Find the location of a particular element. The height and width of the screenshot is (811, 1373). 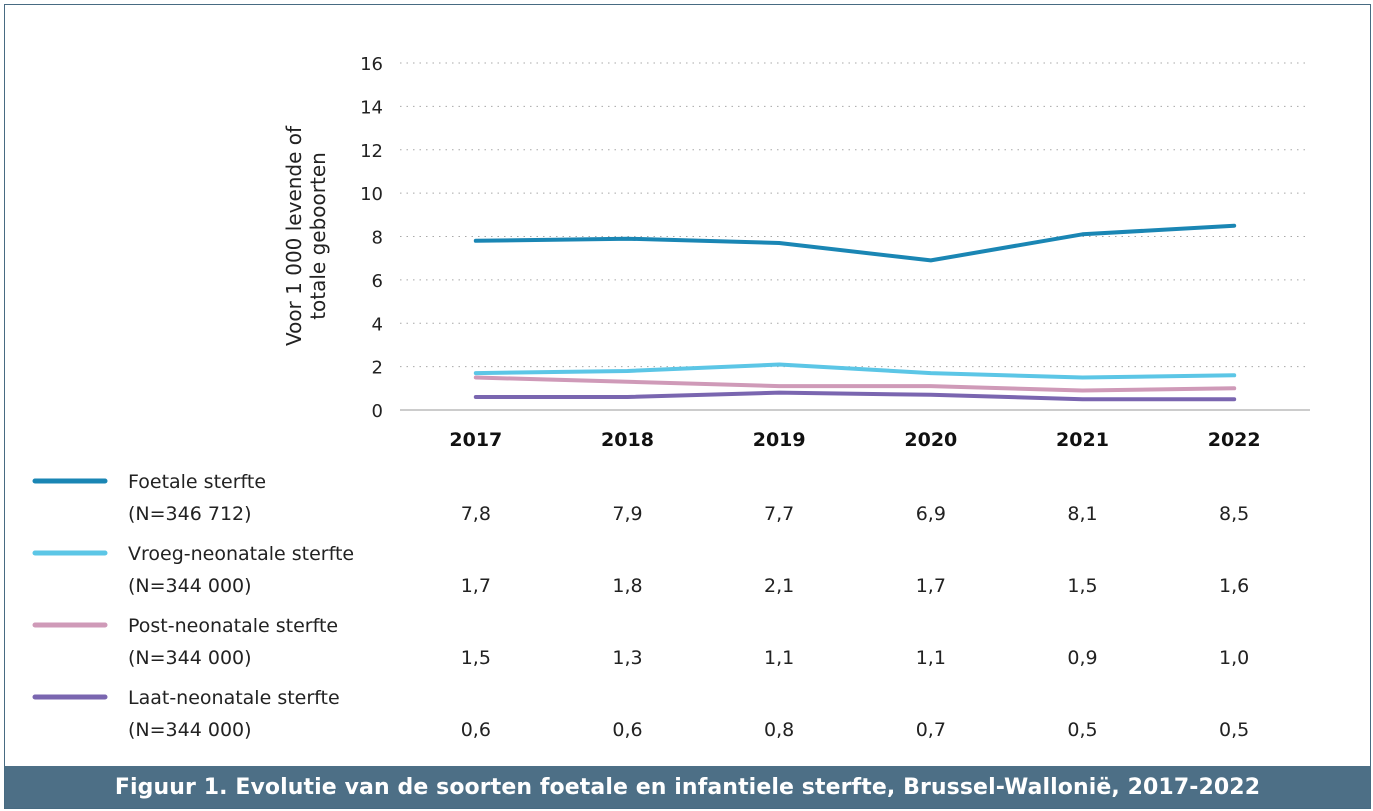

y-axis-label: totale geboorten is located at coordinates (318, 236).